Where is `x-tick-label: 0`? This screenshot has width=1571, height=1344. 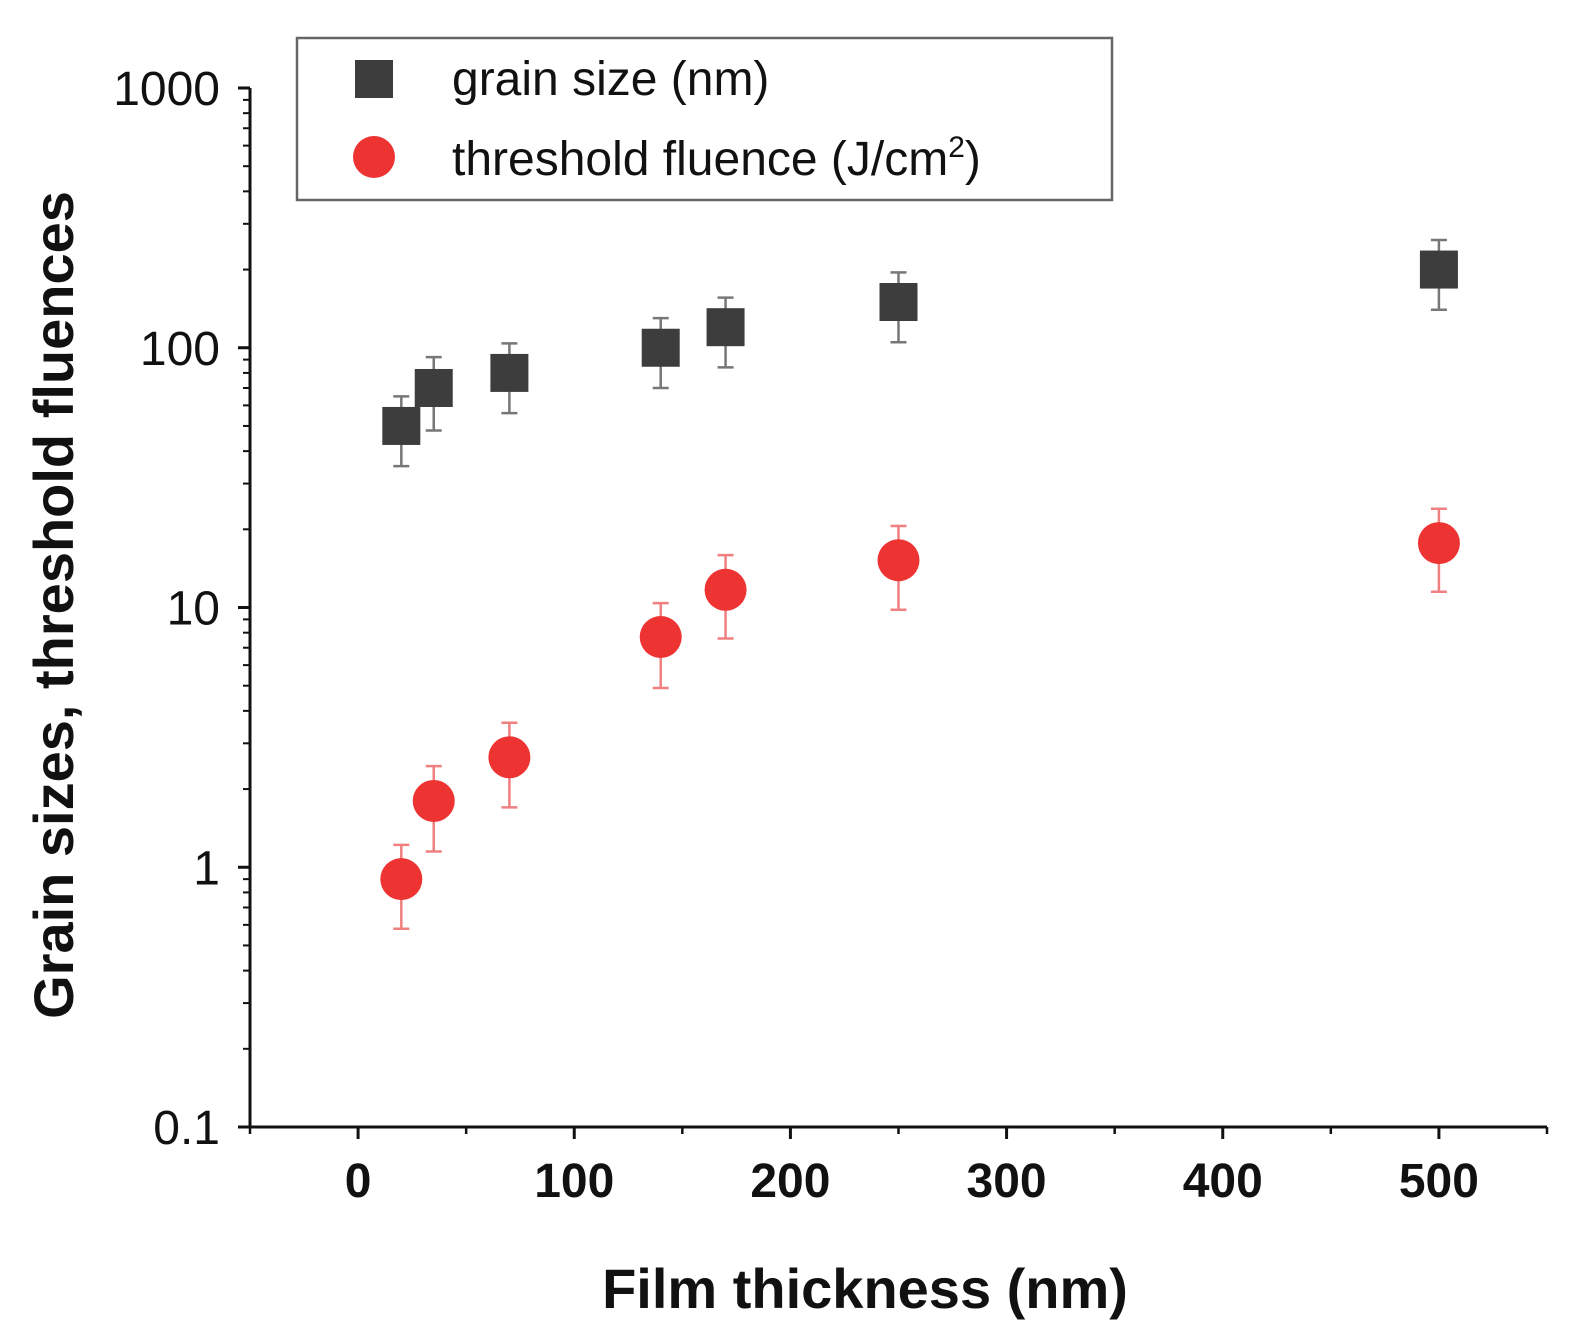 x-tick-label: 0 is located at coordinates (358, 1181).